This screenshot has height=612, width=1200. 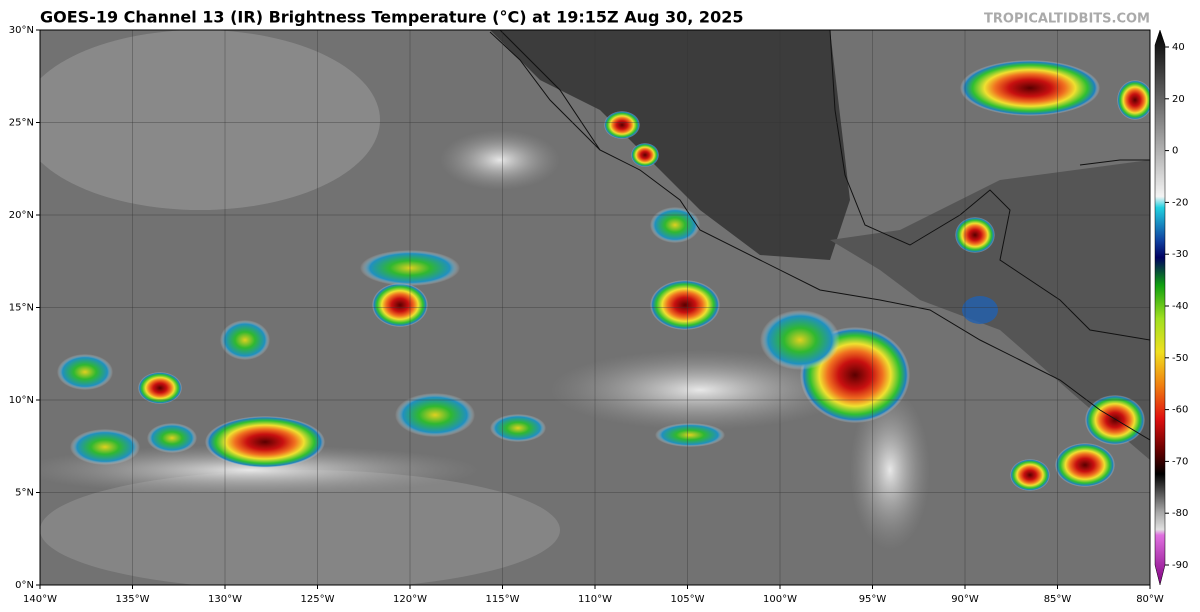 What do you see at coordinates (1178, 99) in the screenshot?
I see `colorbar-label: 20` at bounding box center [1178, 99].